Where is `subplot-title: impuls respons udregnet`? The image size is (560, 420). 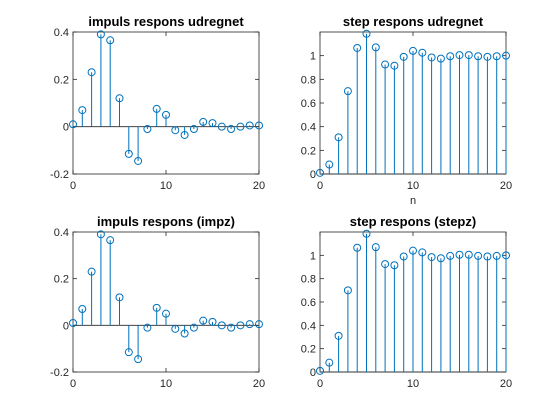
subplot-title: impuls respons udregnet is located at coordinates (166, 21).